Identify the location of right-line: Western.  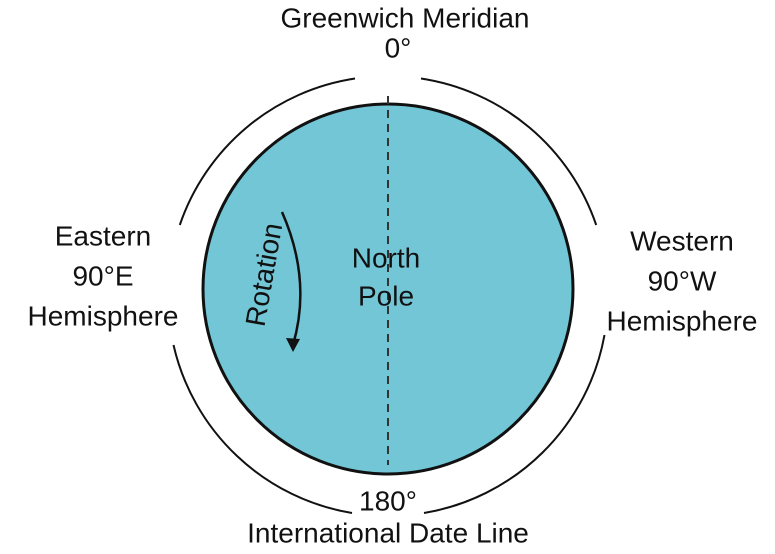
(682, 240).